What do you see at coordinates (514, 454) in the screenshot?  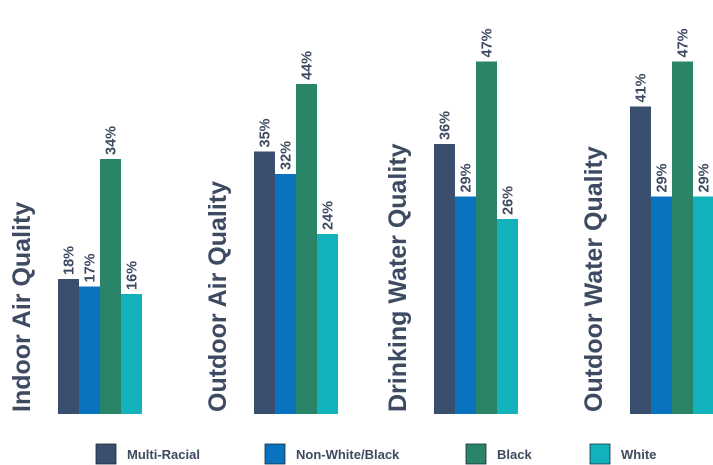 I see `legend-label: Black` at bounding box center [514, 454].